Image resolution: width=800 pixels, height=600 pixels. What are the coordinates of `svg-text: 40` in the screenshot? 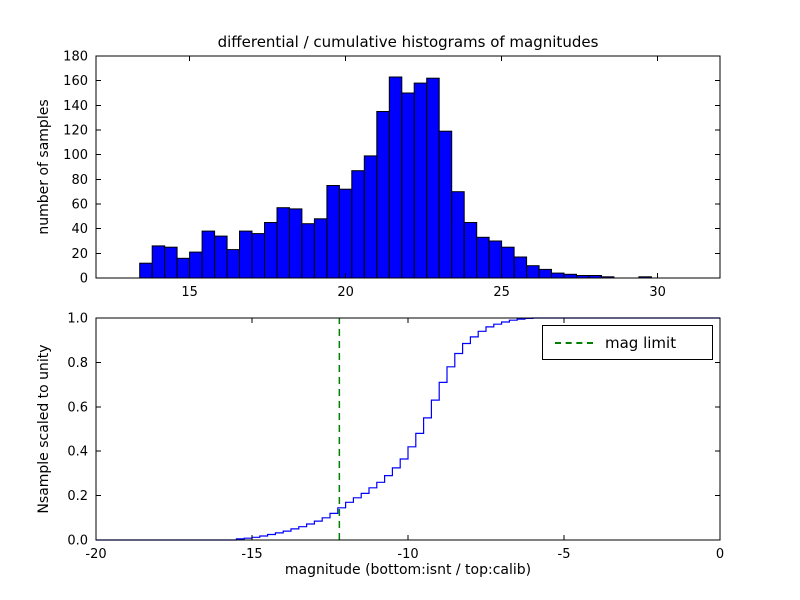 It's located at (79, 229).